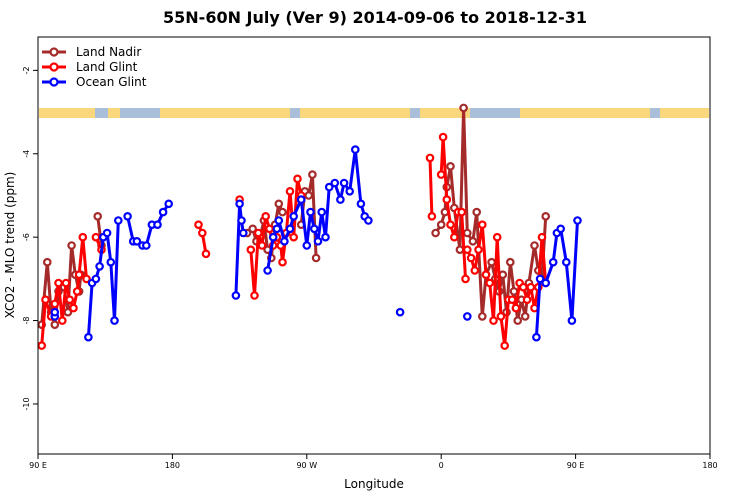 This screenshot has height=500, width=750. I want to click on y-tick-label: -4, so click(26, 154).